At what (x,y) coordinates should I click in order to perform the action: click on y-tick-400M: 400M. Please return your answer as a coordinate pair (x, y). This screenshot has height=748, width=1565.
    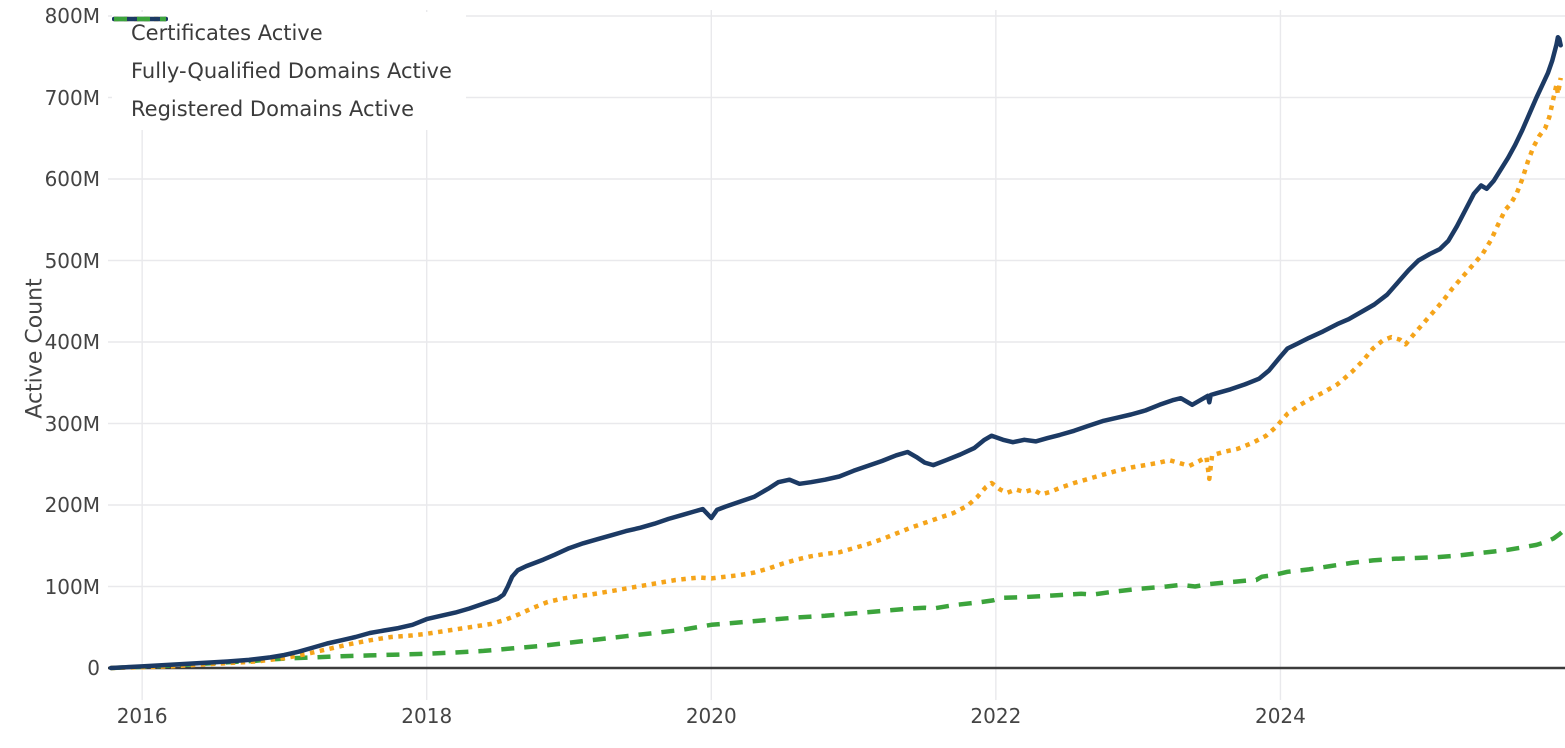
    Looking at the image, I should click on (72, 342).